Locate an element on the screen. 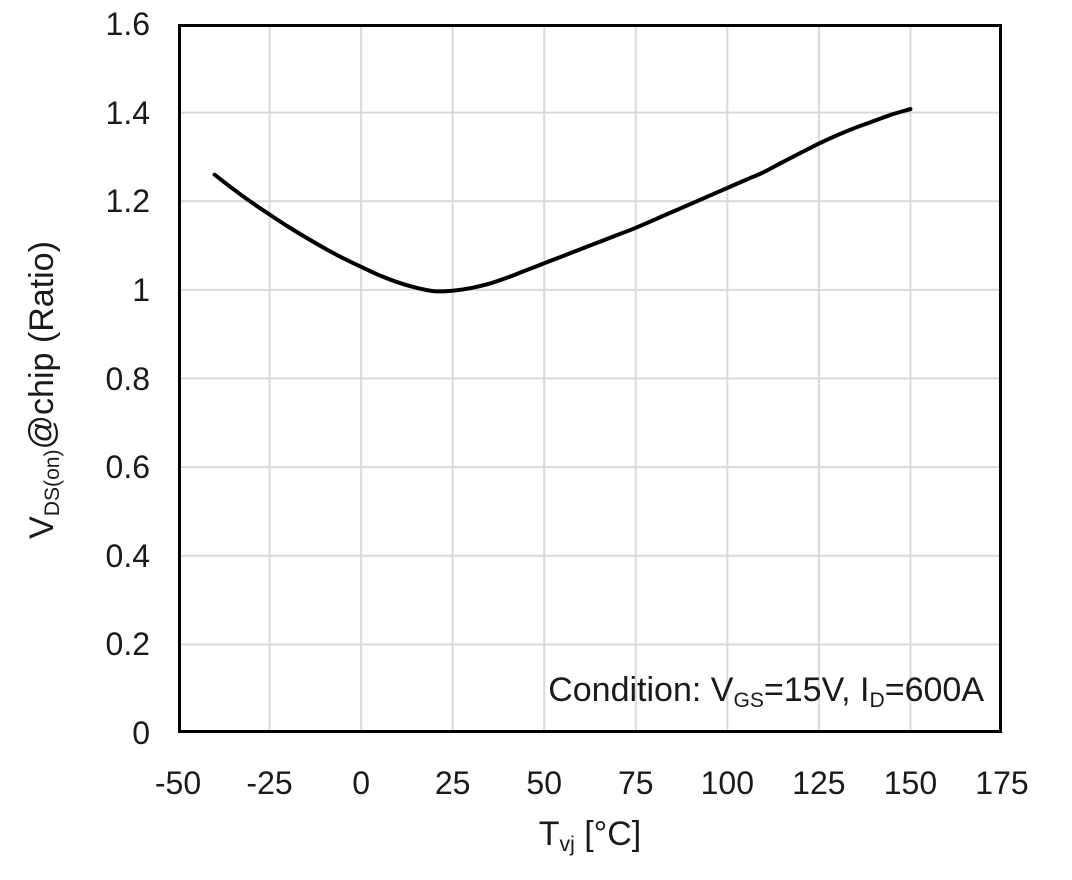 The width and height of the screenshot is (1072, 880). label-text: T is located at coordinates (549, 834).